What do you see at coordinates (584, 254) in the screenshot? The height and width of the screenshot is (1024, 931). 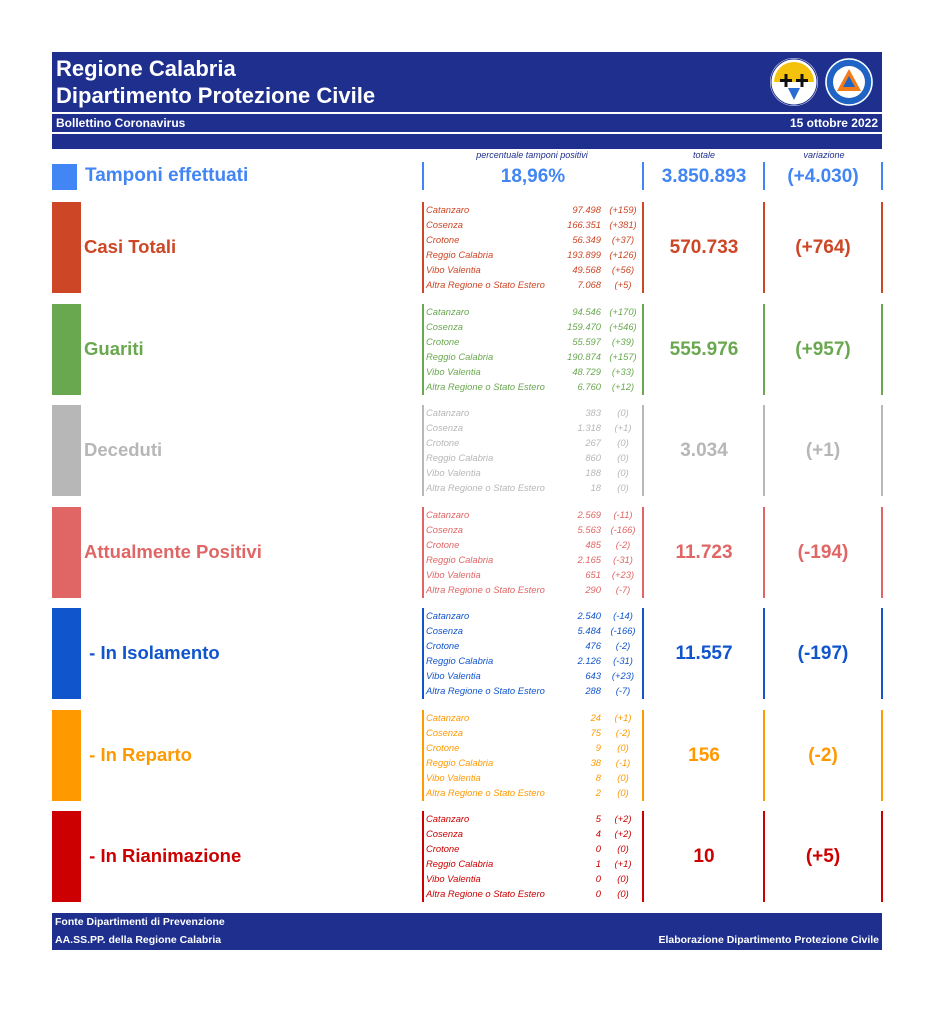 I see `province-value: 193.899` at bounding box center [584, 254].